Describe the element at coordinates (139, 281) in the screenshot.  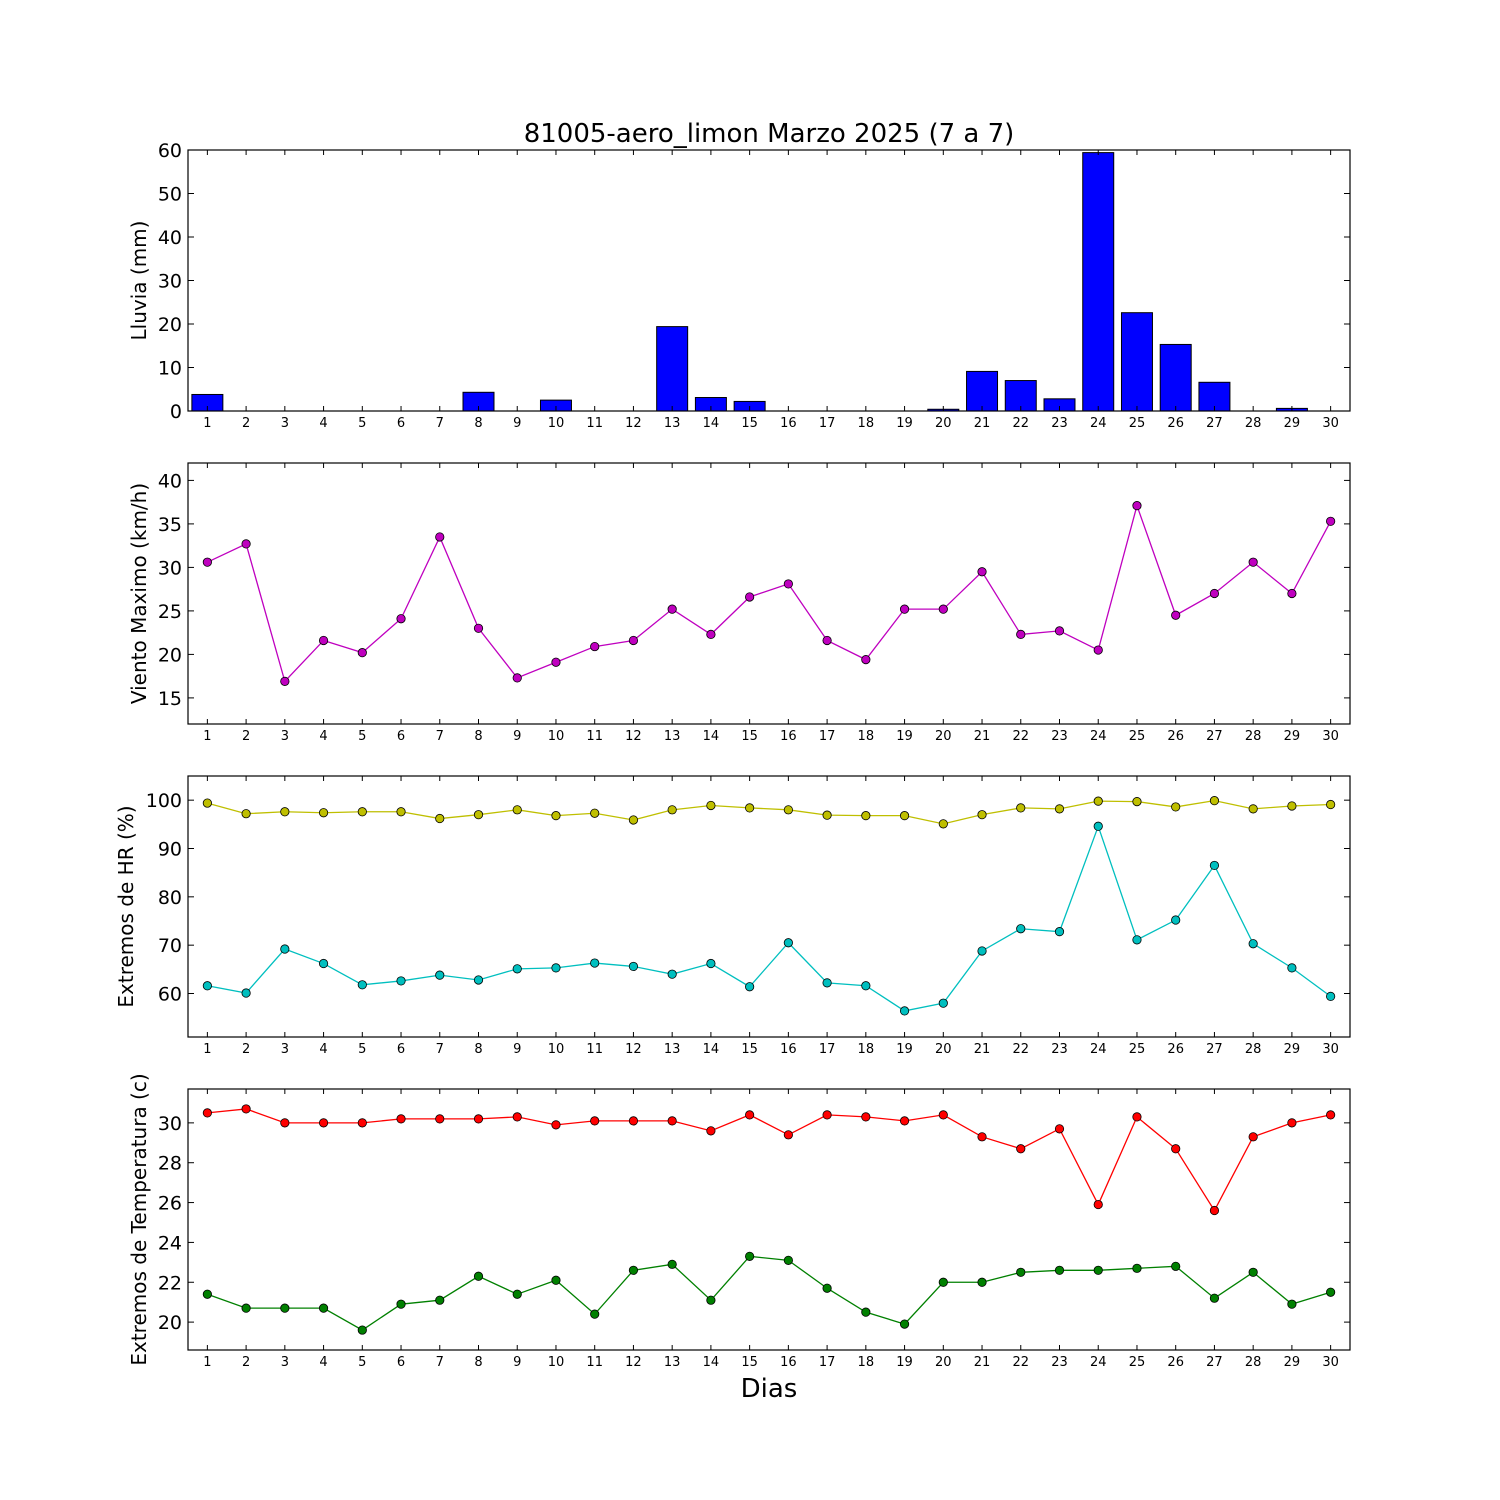
I see `y-axis-label: Lluvia (mm)` at that location.